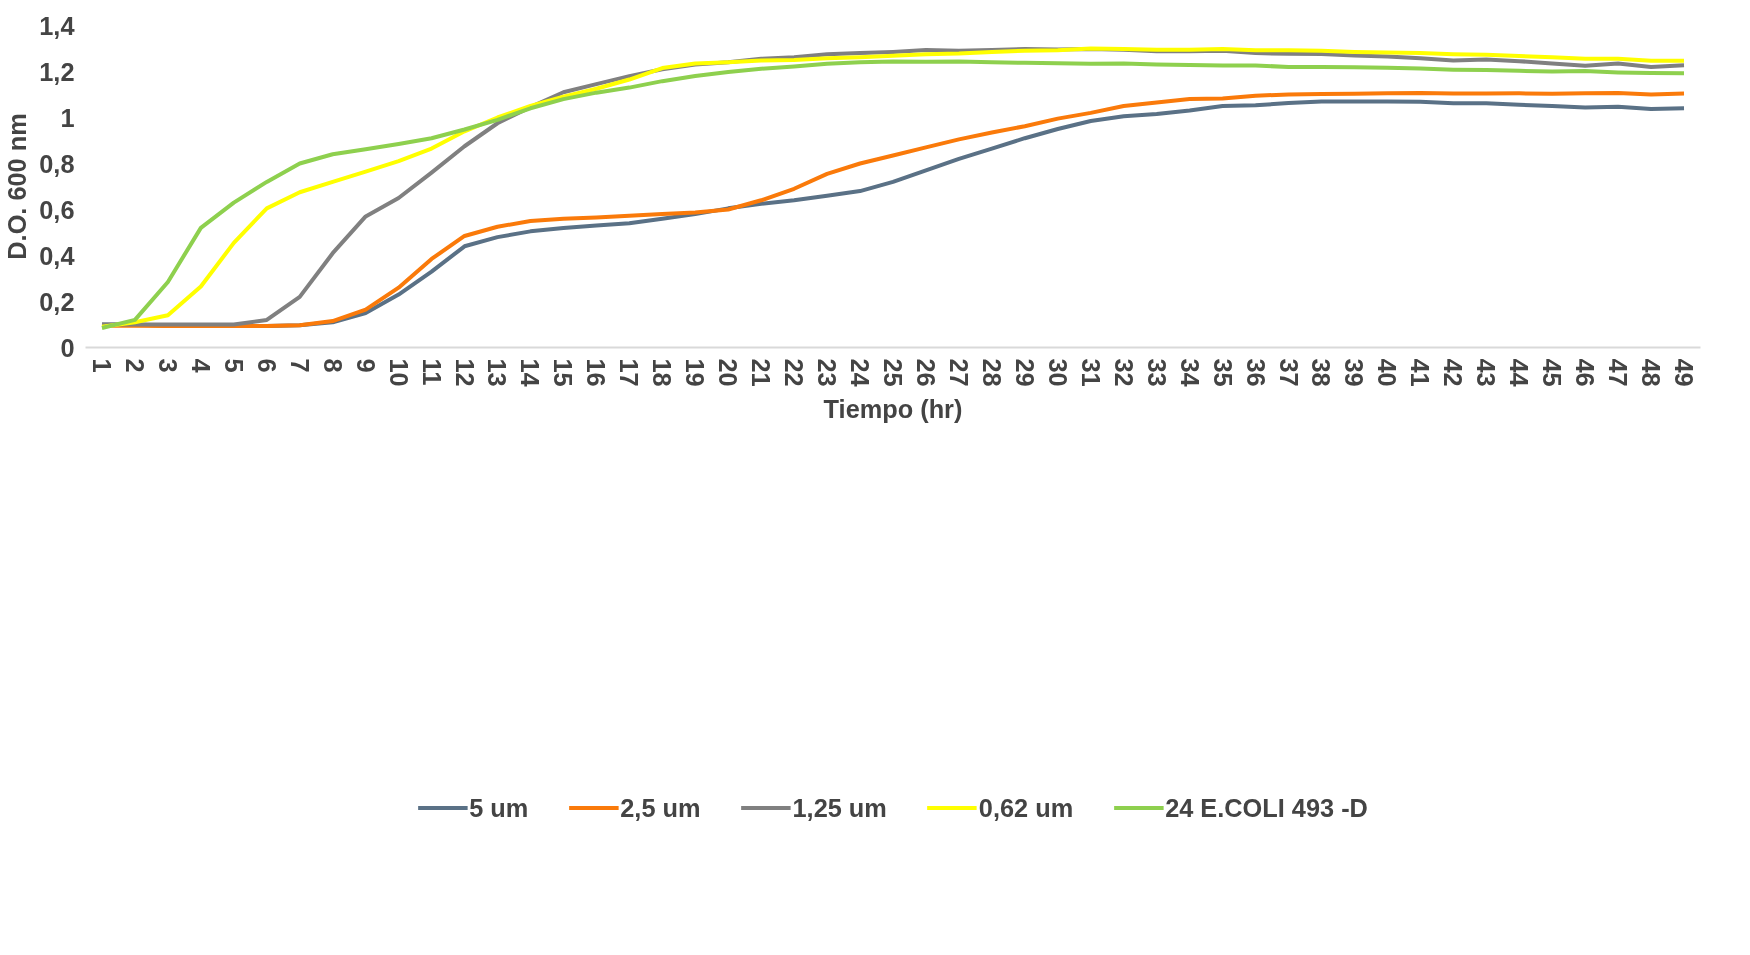  What do you see at coordinates (134, 365) in the screenshot?
I see `x-tick-label: 2` at bounding box center [134, 365].